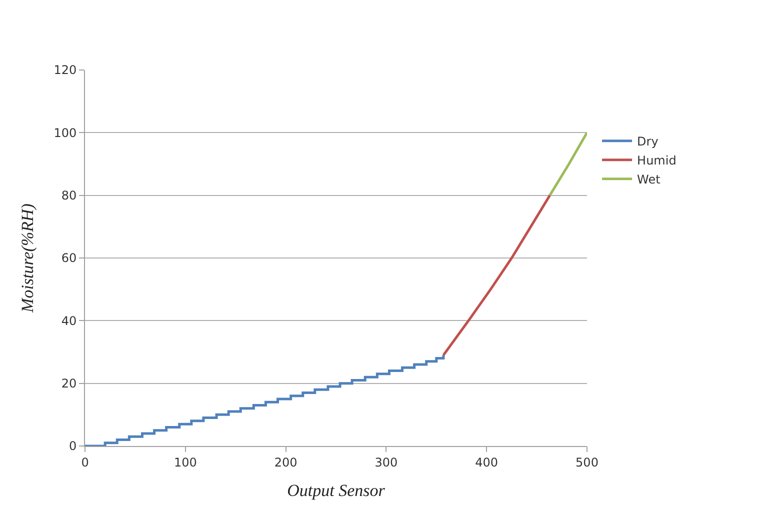  What do you see at coordinates (65, 133) in the screenshot?
I see `y-tick-label: 100` at bounding box center [65, 133].